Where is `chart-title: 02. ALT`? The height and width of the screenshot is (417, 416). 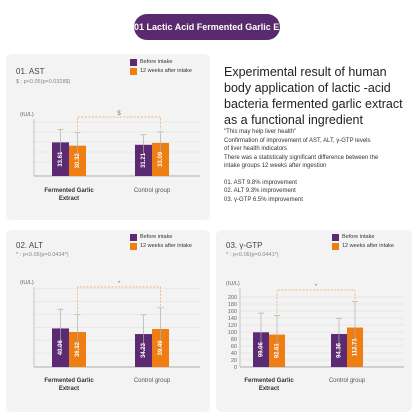
chart-title: 02. ALT is located at coordinates (29, 245).